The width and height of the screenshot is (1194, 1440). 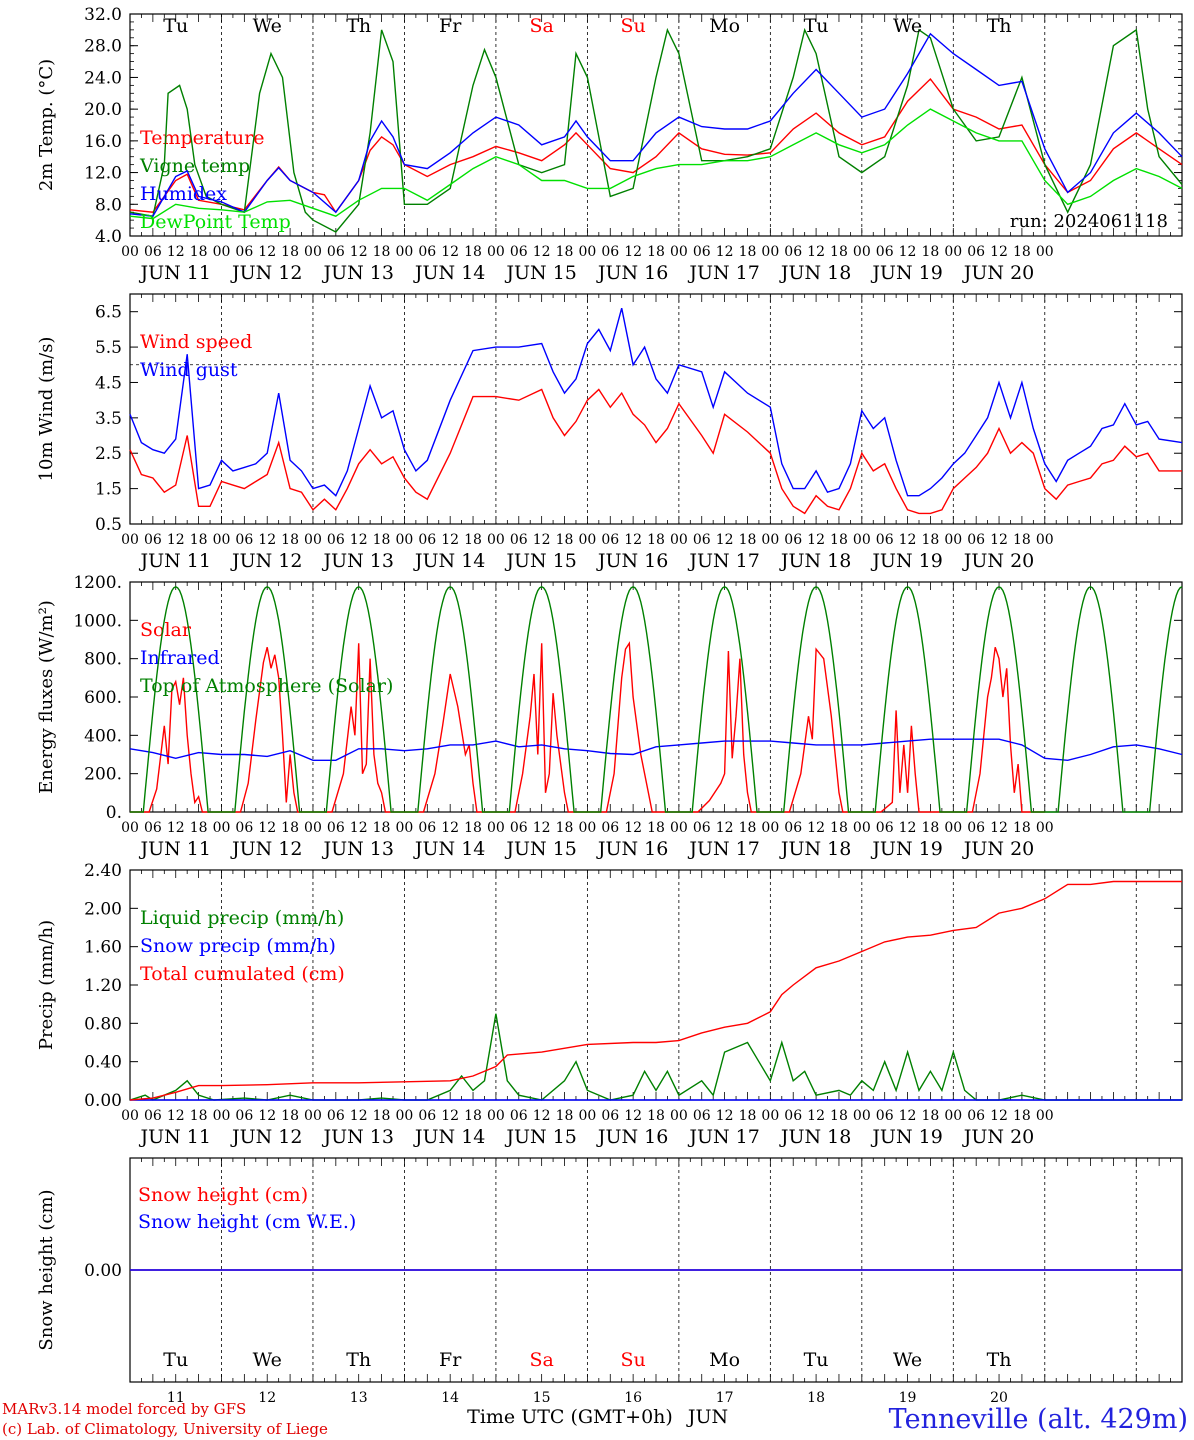 What do you see at coordinates (46, 409) in the screenshot?
I see `y-axis-label: 10m Wind (m/s)` at bounding box center [46, 409].